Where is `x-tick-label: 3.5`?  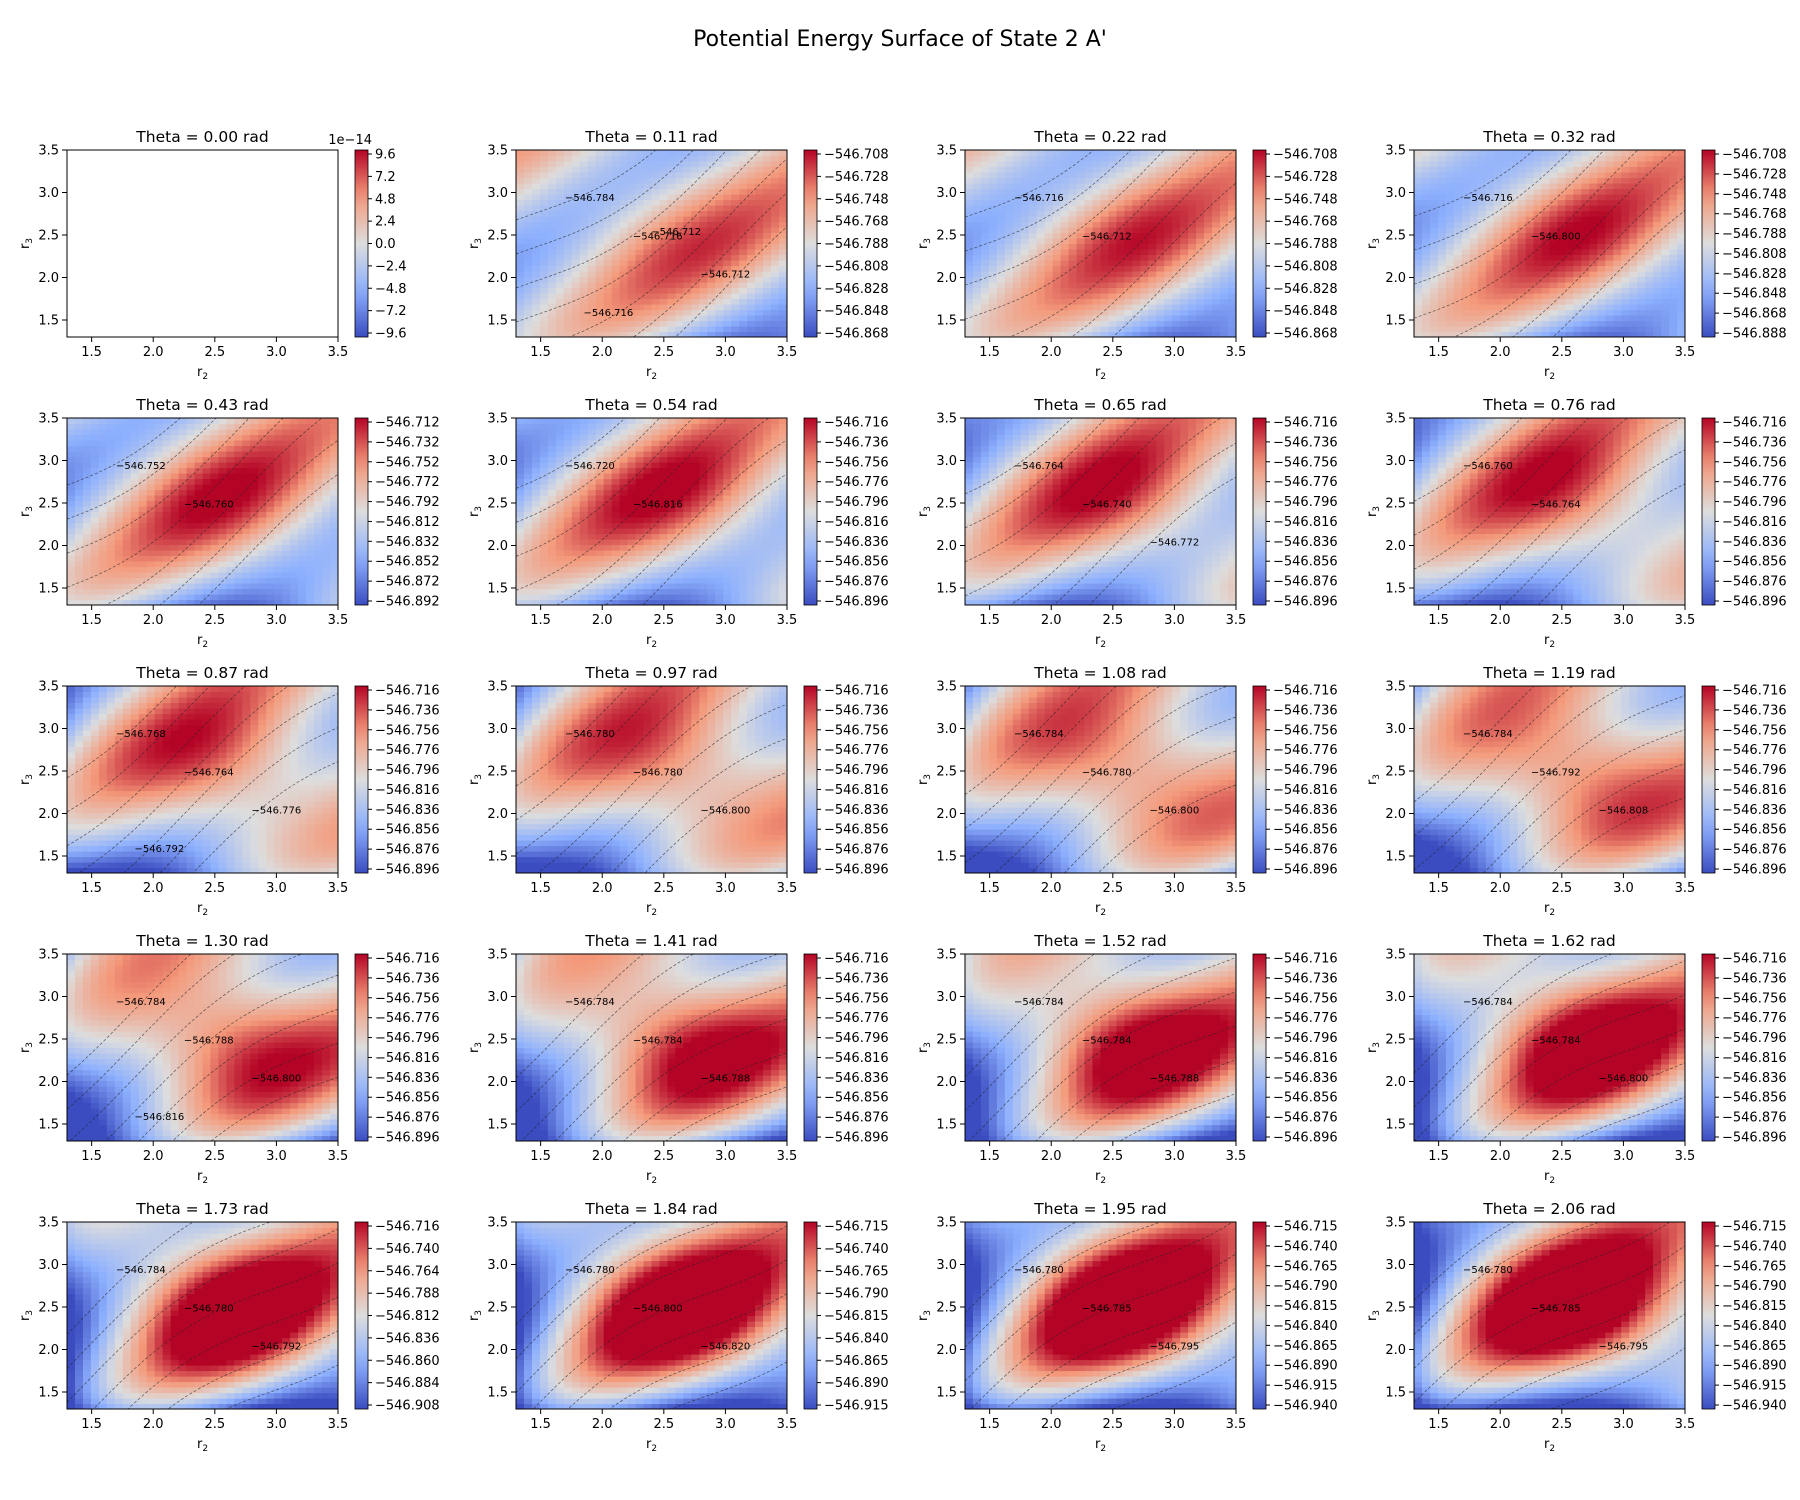 x-tick-label: 3.5 is located at coordinates (338, 888).